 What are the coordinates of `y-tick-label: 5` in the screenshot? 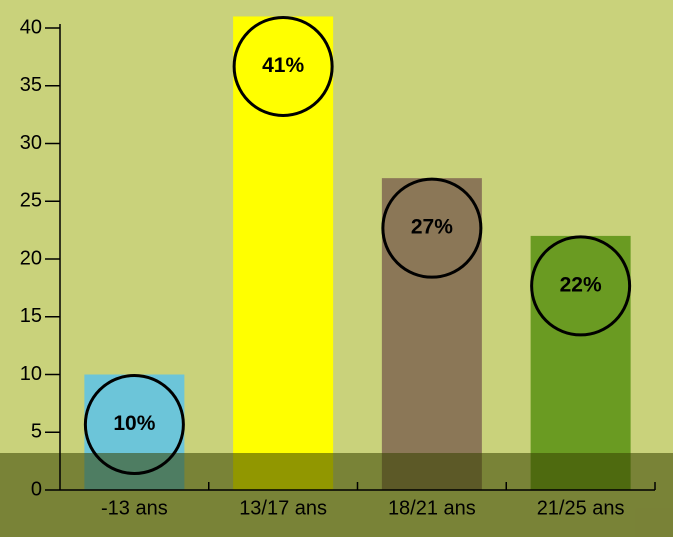 It's located at (36, 432).